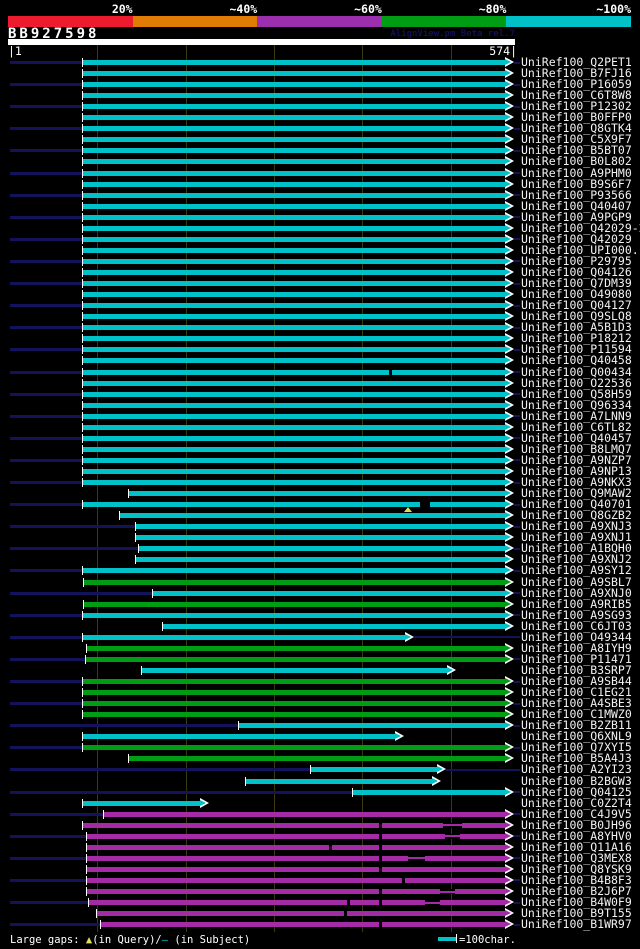  I want to click on hit-label: UniRef100_A8YHV0, so click(576, 835).